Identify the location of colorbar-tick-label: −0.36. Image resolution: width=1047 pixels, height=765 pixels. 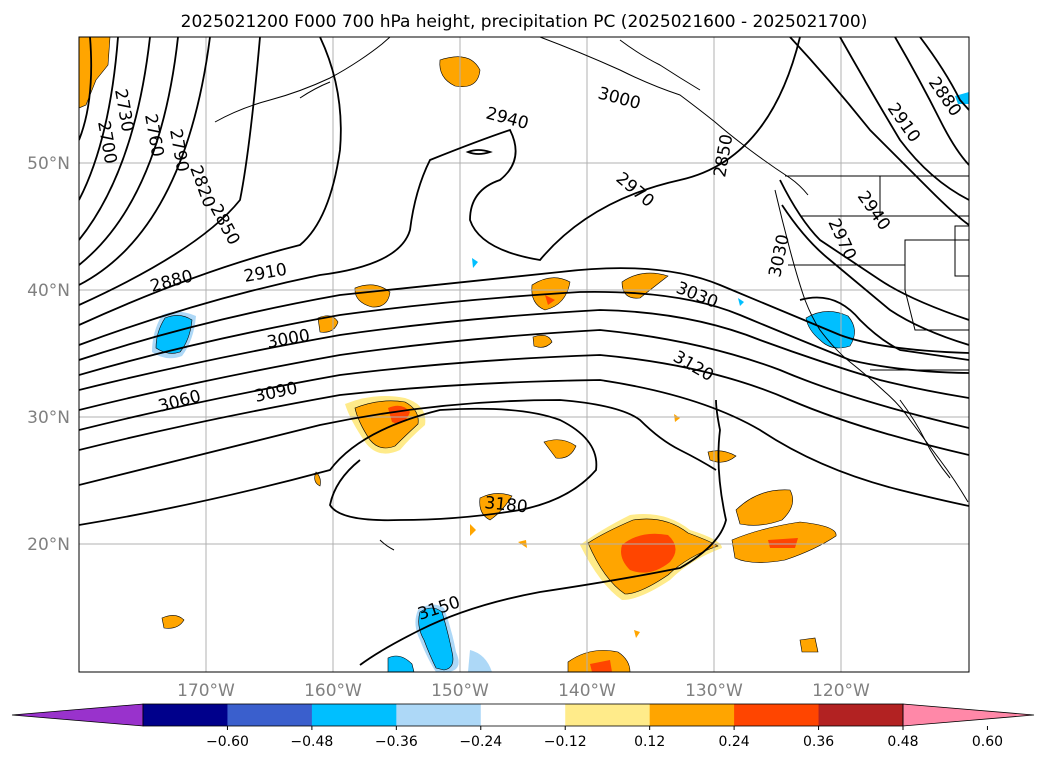
(396, 742).